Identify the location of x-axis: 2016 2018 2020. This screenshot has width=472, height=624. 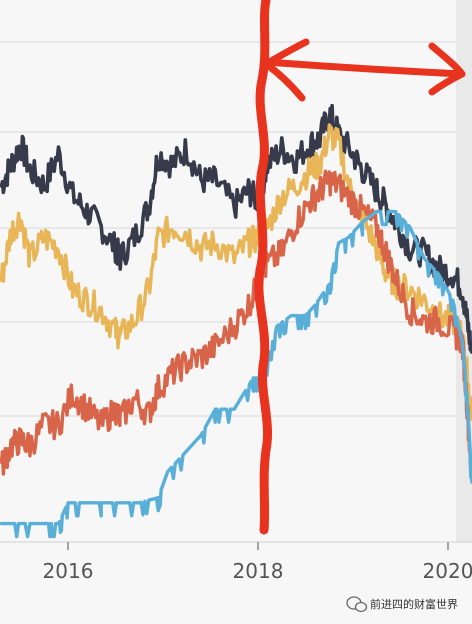
(236, 562).